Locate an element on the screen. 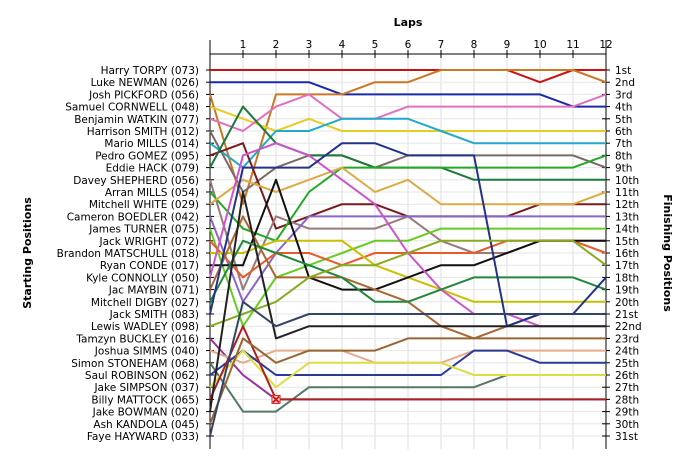  crash-marker-stroke is located at coordinates (276, 399).